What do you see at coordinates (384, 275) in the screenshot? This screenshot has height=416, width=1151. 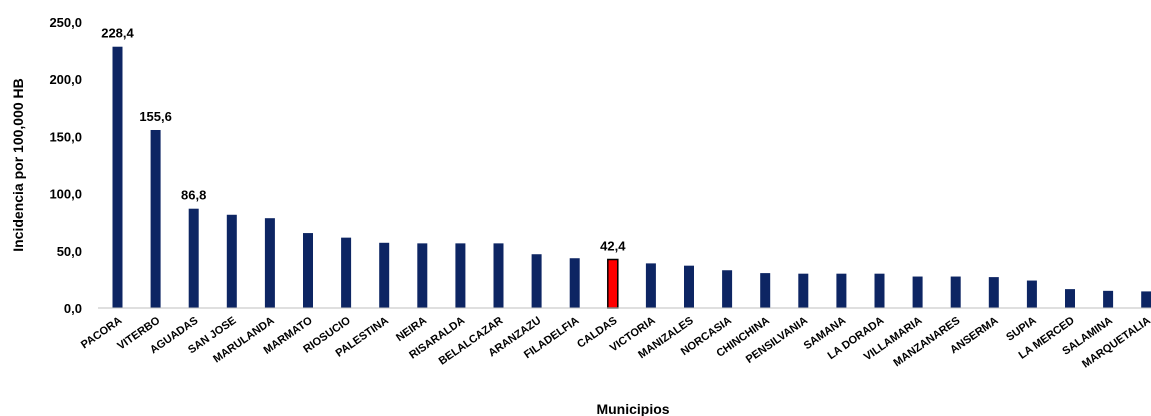 I see `bar-palestina` at bounding box center [384, 275].